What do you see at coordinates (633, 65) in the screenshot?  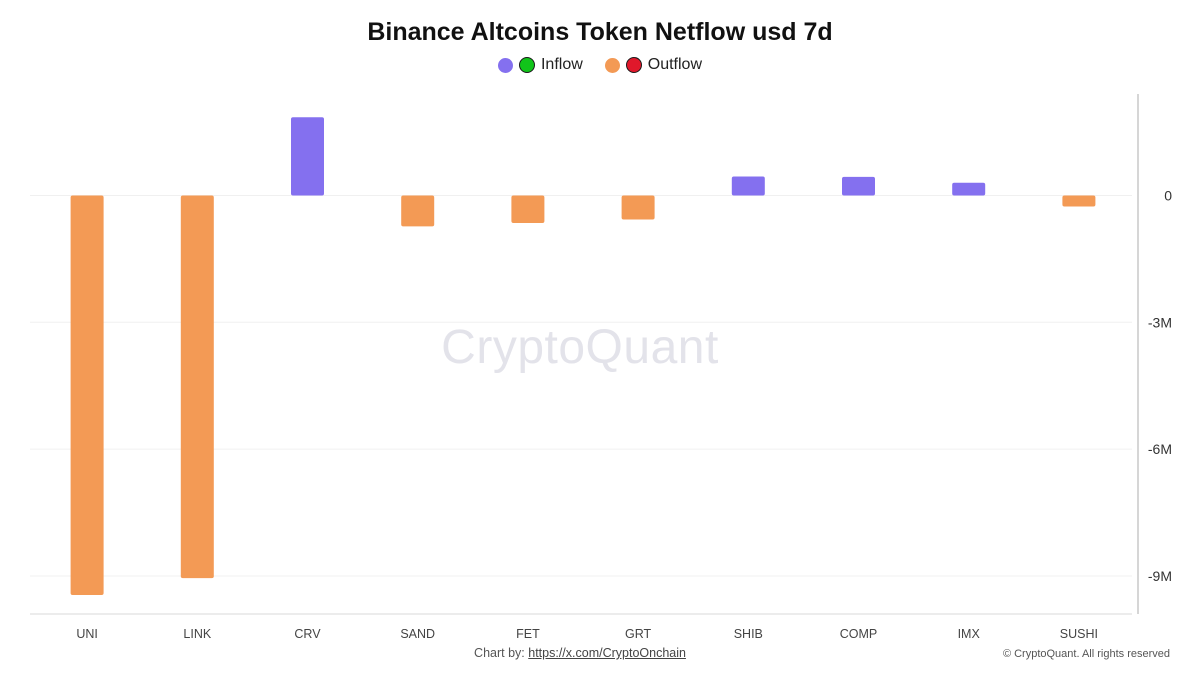 I see `legend-swatch-outflow-secondary` at bounding box center [633, 65].